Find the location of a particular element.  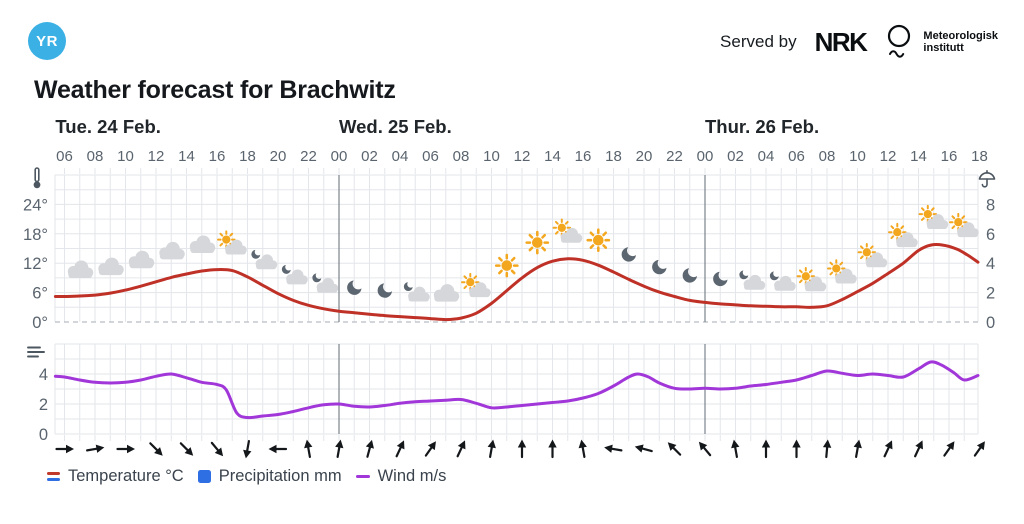

legend-precipitation: Precipitation mm is located at coordinates (269, 476).